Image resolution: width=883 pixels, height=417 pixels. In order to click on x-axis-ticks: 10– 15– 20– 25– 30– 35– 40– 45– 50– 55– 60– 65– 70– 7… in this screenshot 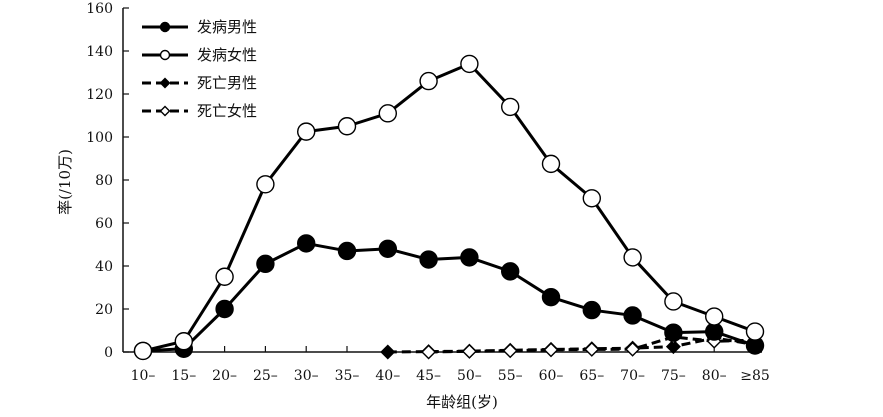, I will do `click(450, 365)`.